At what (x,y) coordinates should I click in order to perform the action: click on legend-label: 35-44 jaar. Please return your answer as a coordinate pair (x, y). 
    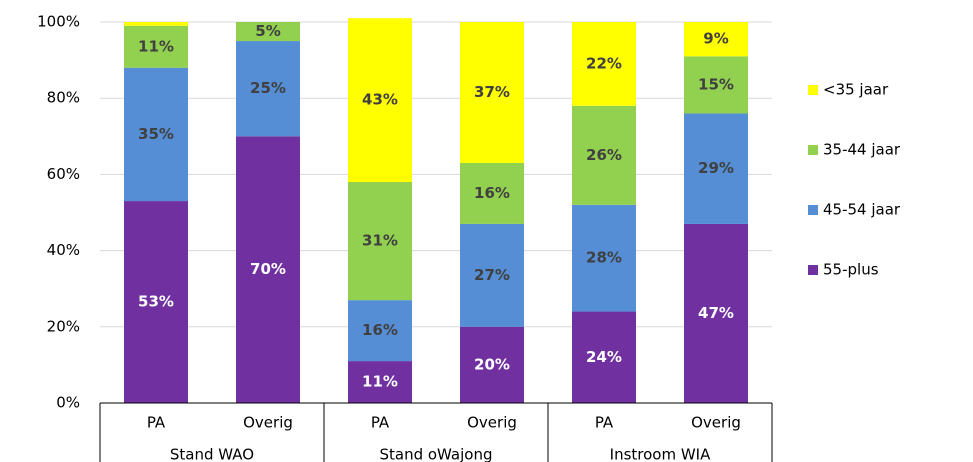
    Looking at the image, I should click on (862, 150).